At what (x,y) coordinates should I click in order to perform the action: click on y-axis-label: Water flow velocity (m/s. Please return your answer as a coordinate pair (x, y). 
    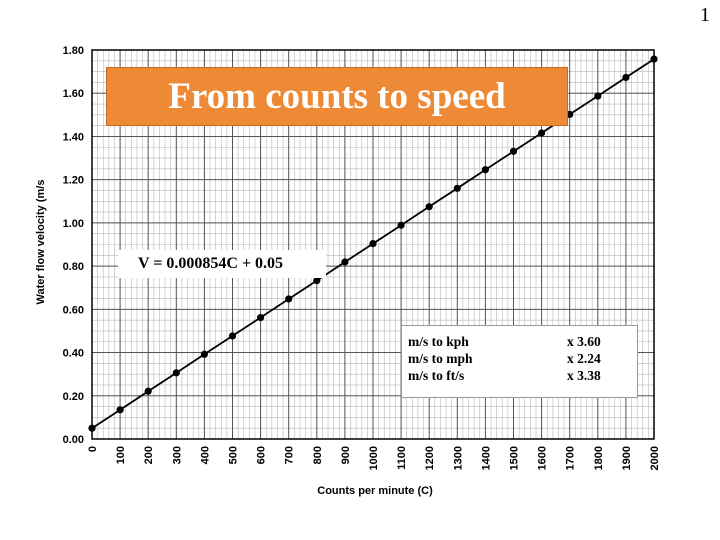
    Looking at the image, I should click on (41, 242).